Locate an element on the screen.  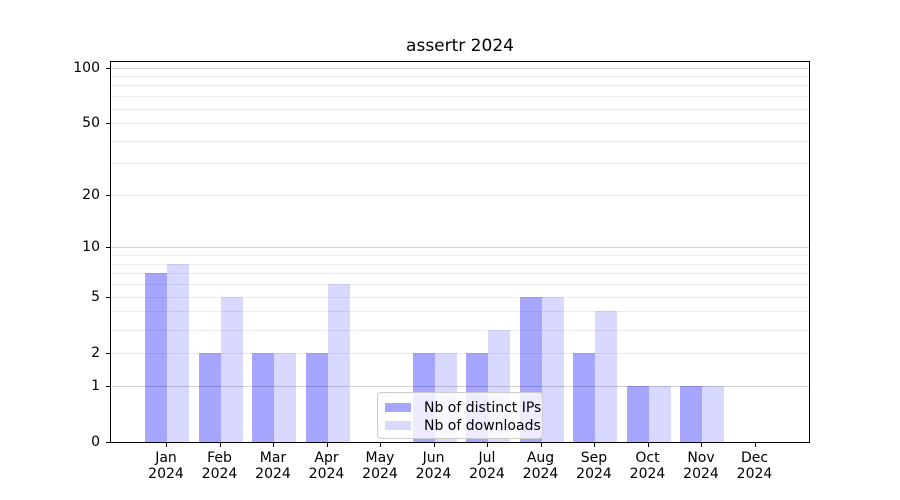
bar-distinct-ips-sep-2024 is located at coordinates (584, 397).